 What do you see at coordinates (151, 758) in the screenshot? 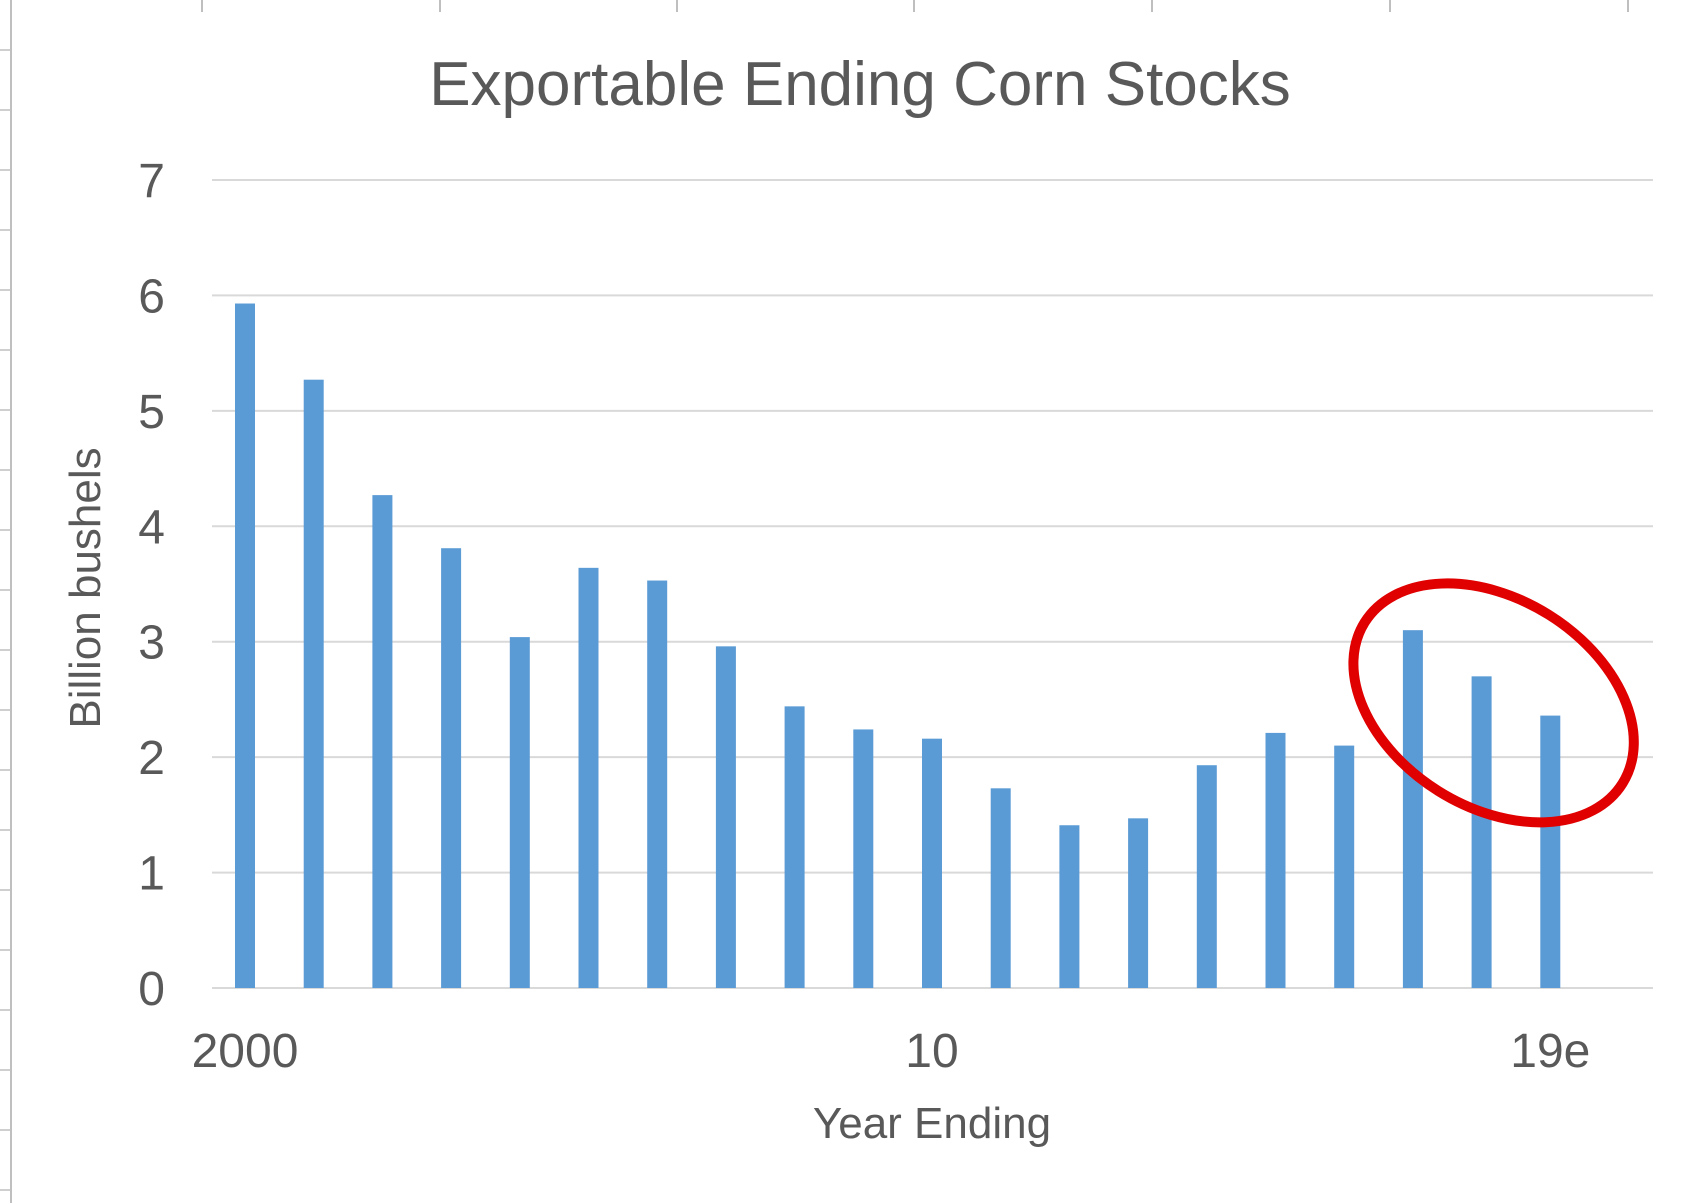
I see `y-tick-label: 2` at bounding box center [151, 758].